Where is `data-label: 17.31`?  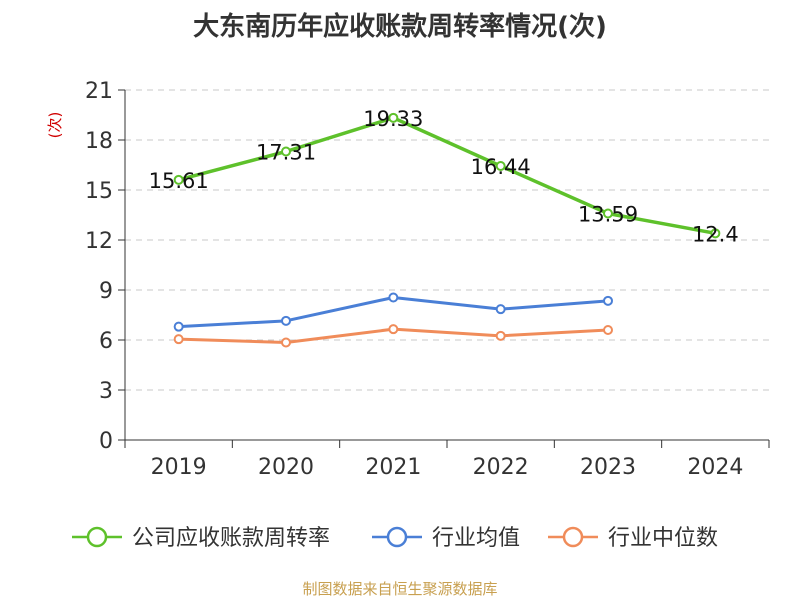 data-label: 17.31 is located at coordinates (286, 153).